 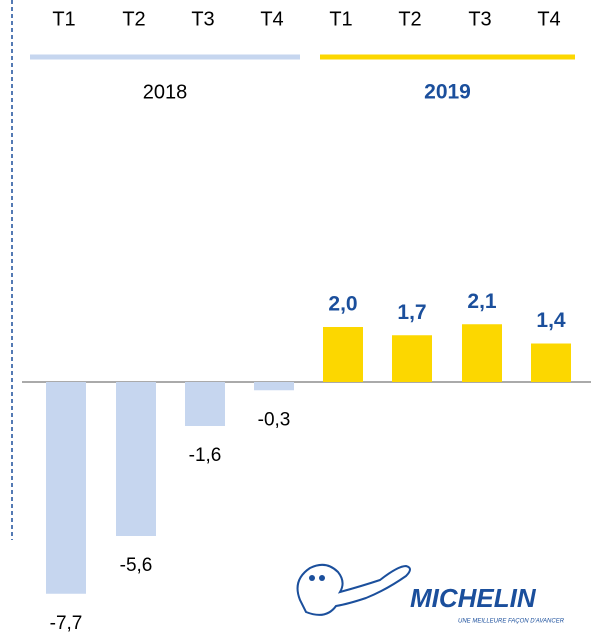 What do you see at coordinates (136, 565) in the screenshot?
I see `value-label: -5,6` at bounding box center [136, 565].